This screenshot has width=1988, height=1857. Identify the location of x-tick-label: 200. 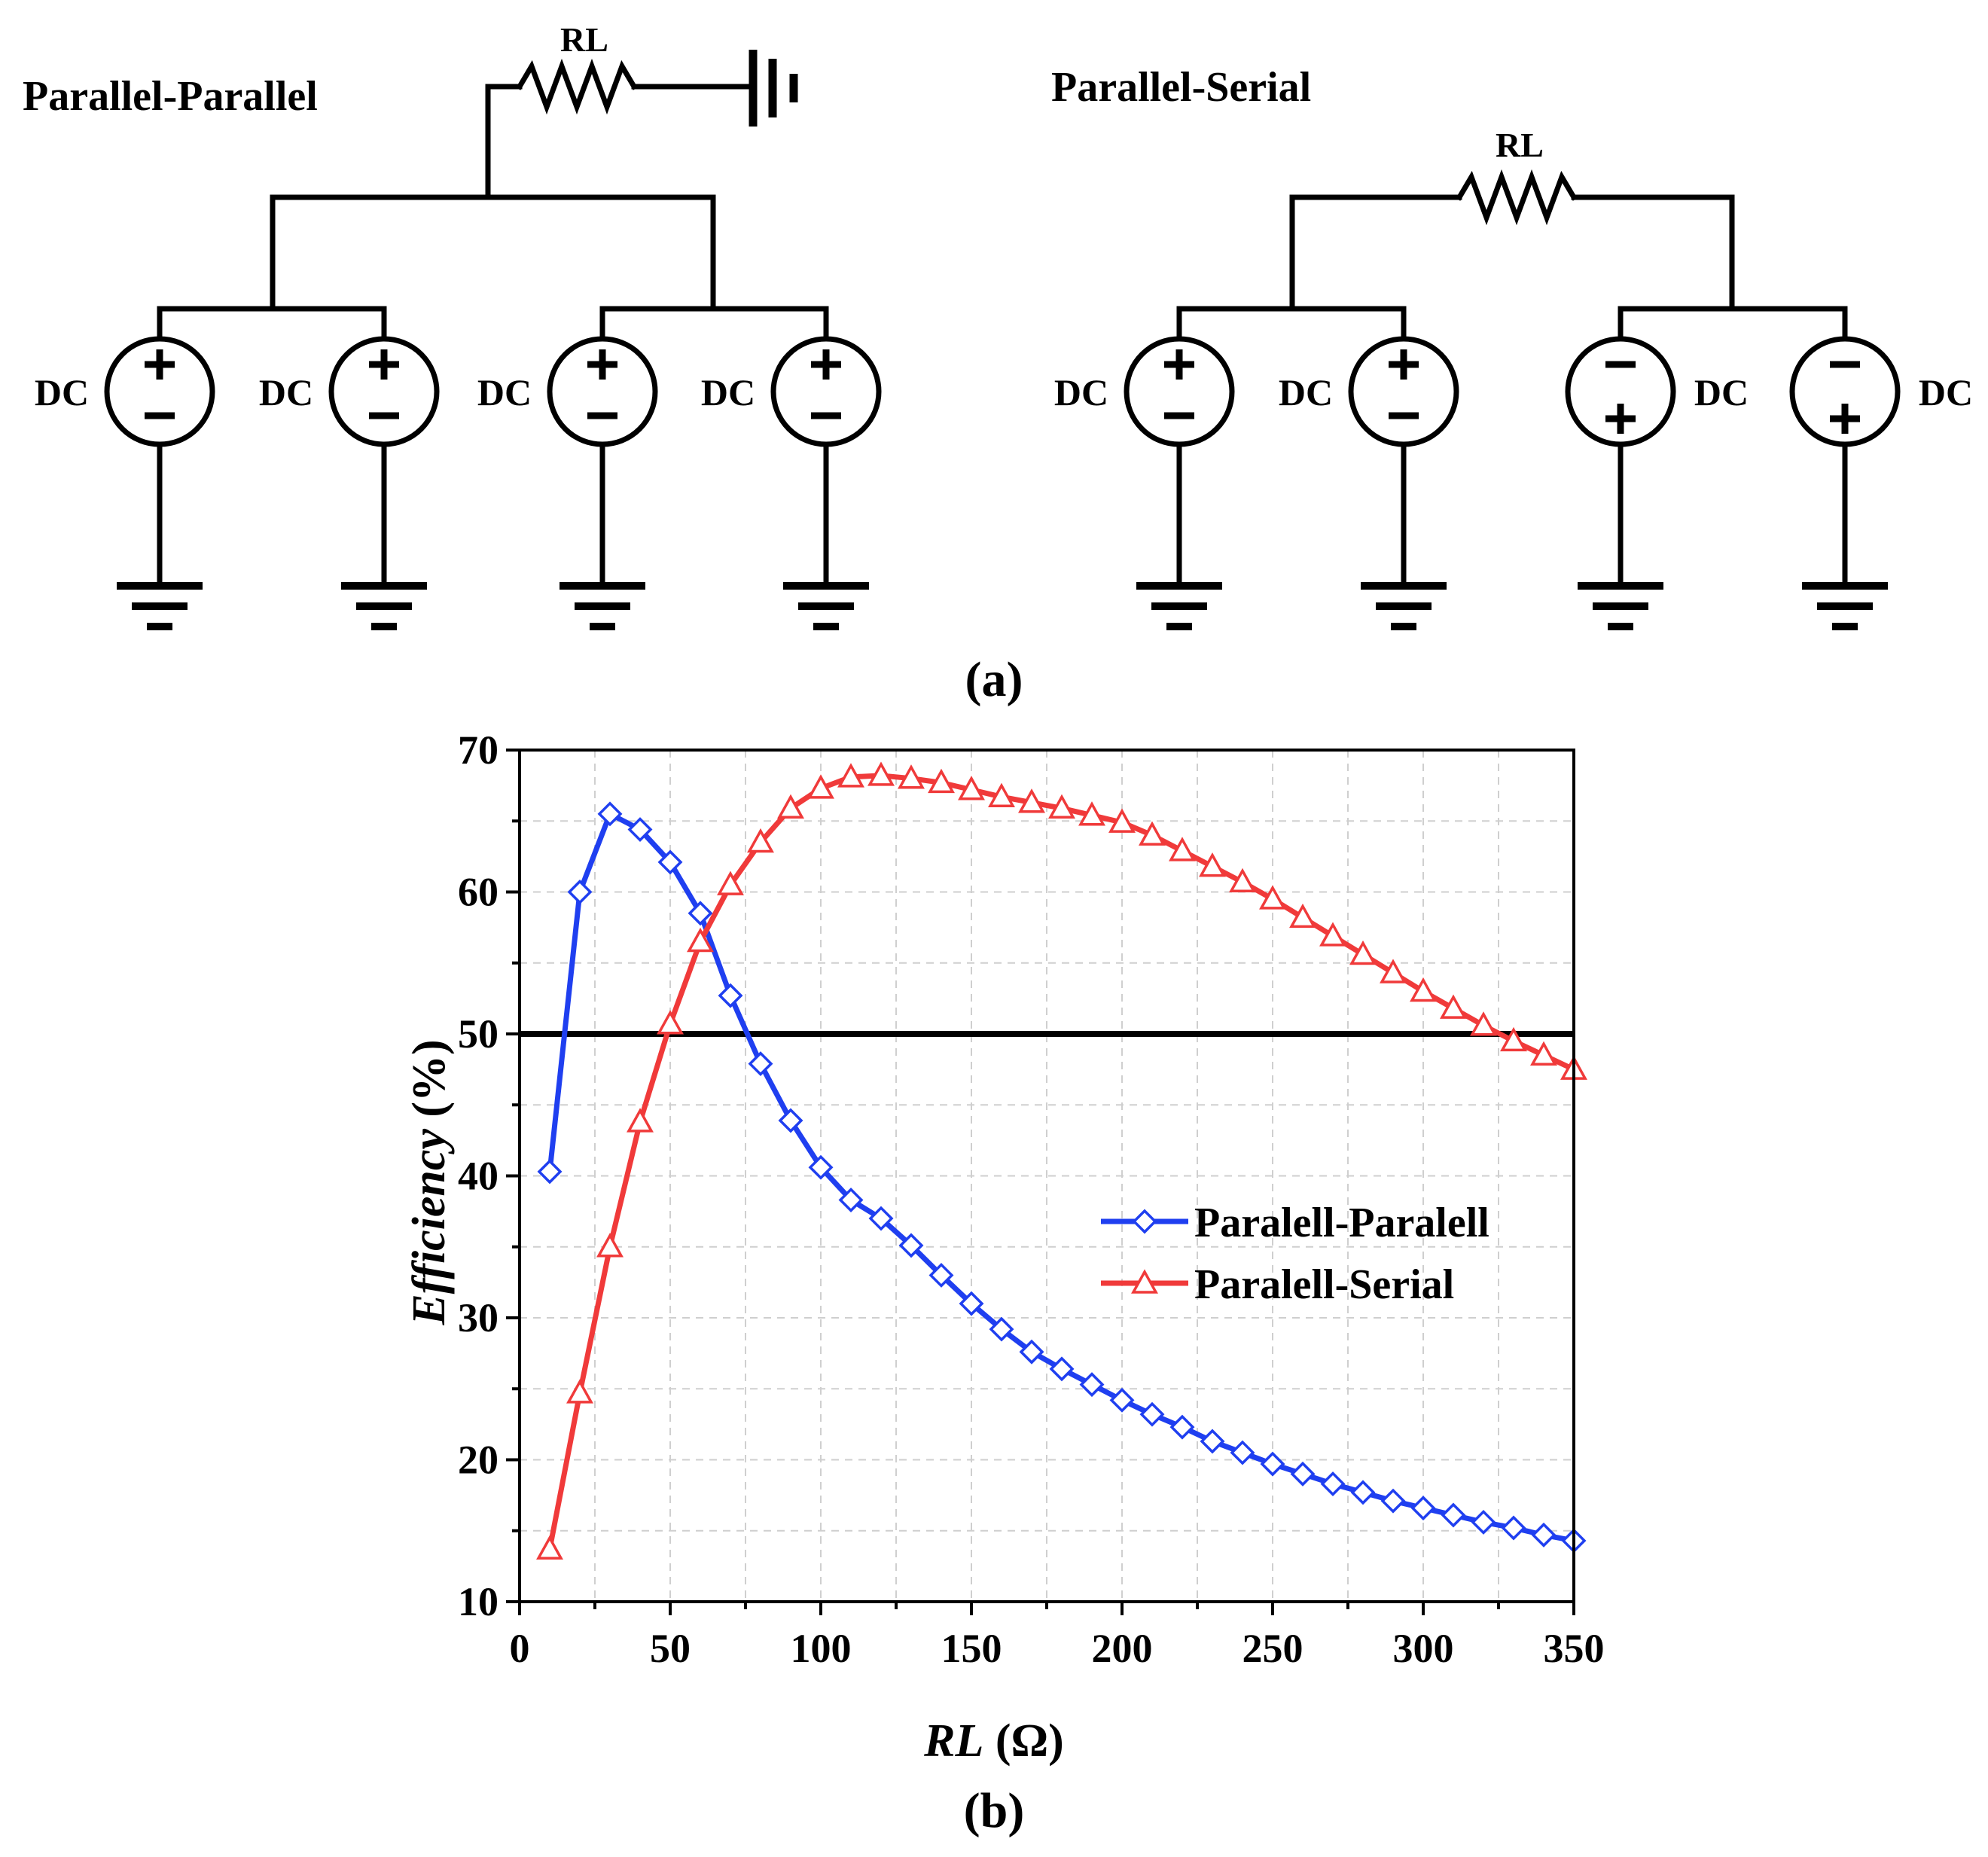
(1122, 1649).